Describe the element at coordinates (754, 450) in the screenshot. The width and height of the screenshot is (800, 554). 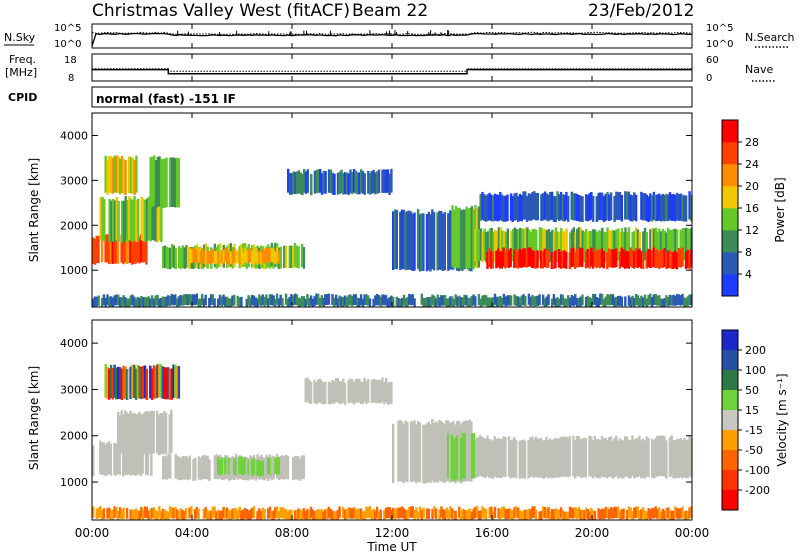
I see `colorbar-tick-label: -50` at that location.